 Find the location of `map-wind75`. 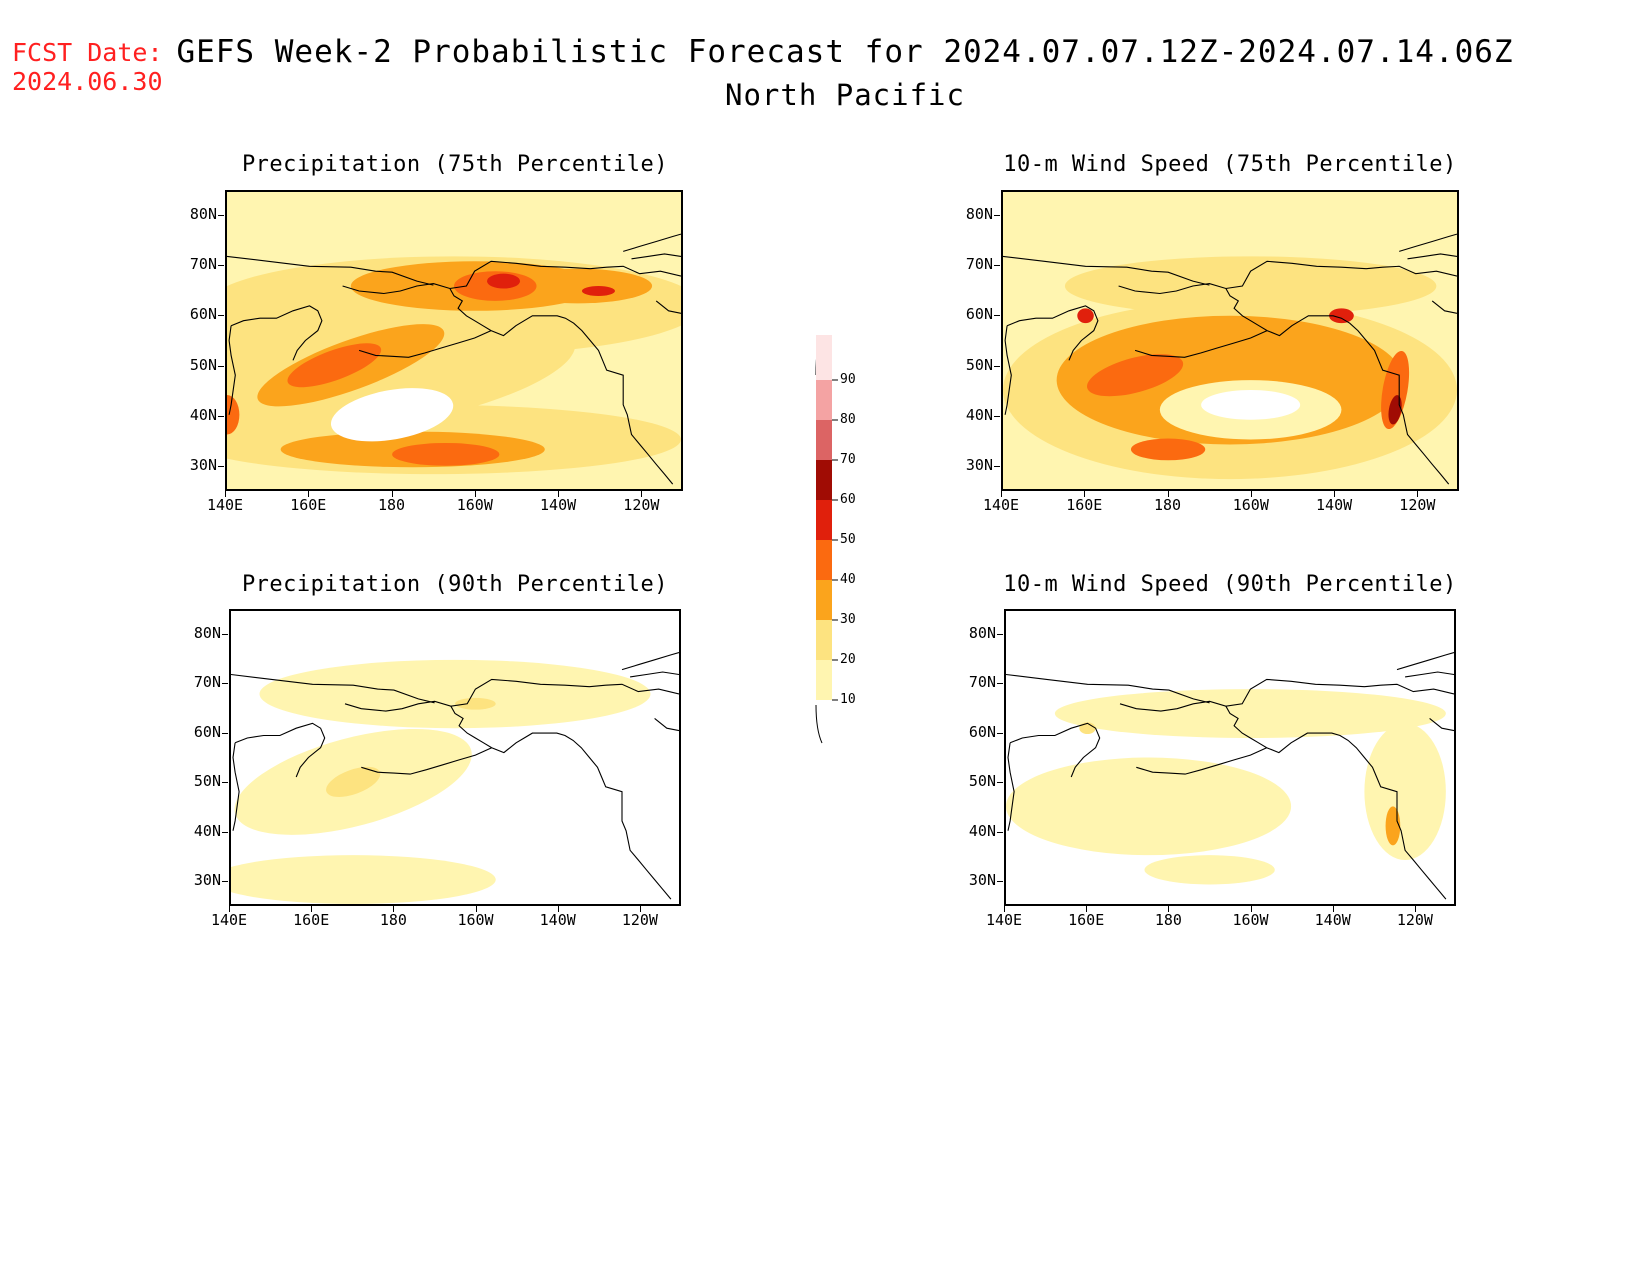

map-wind75 is located at coordinates (1230, 340).